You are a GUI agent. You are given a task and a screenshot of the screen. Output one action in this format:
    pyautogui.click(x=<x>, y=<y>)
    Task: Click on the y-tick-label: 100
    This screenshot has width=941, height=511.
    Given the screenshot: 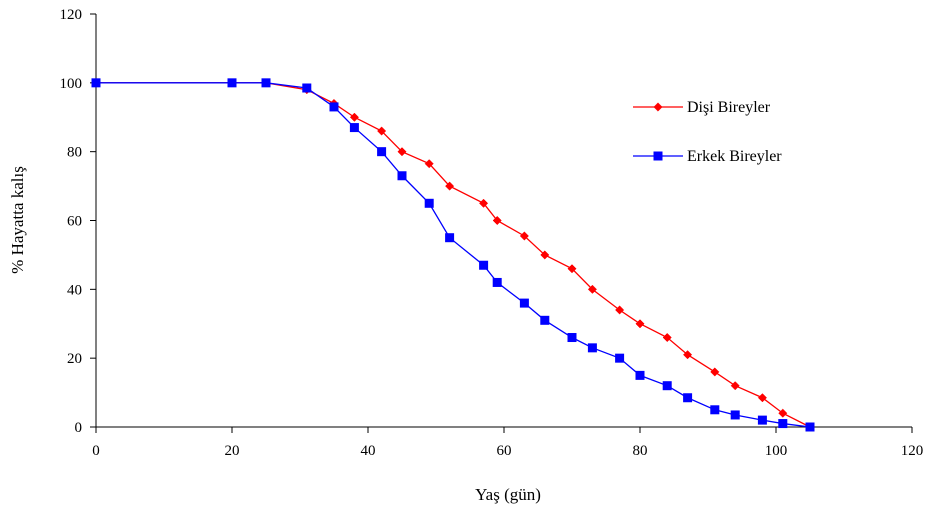 What is the action you would take?
    pyautogui.click(x=71, y=84)
    